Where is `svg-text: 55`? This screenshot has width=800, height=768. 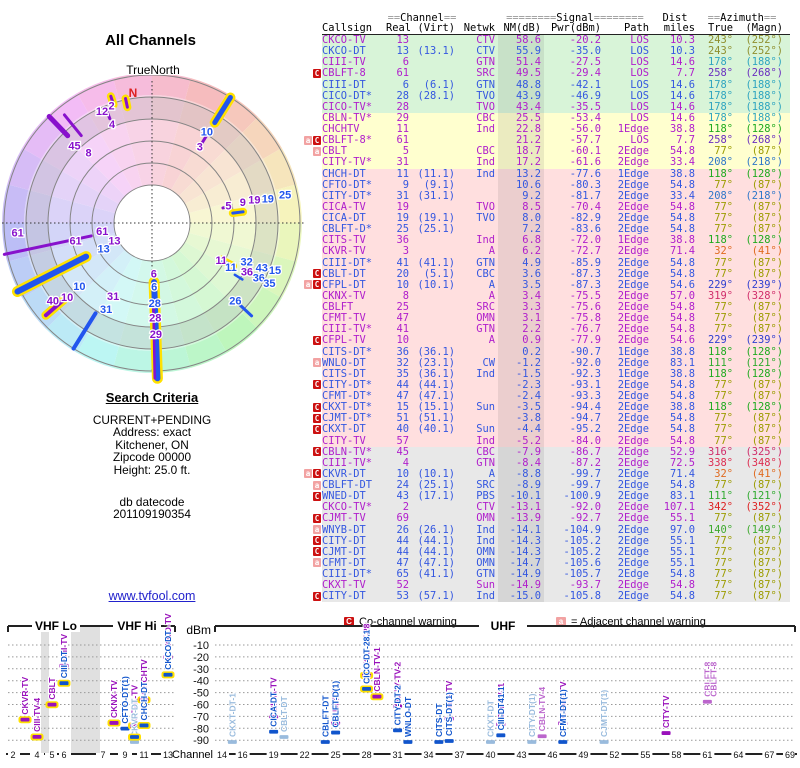
svg-text: 55 is located at coordinates (645, 755).